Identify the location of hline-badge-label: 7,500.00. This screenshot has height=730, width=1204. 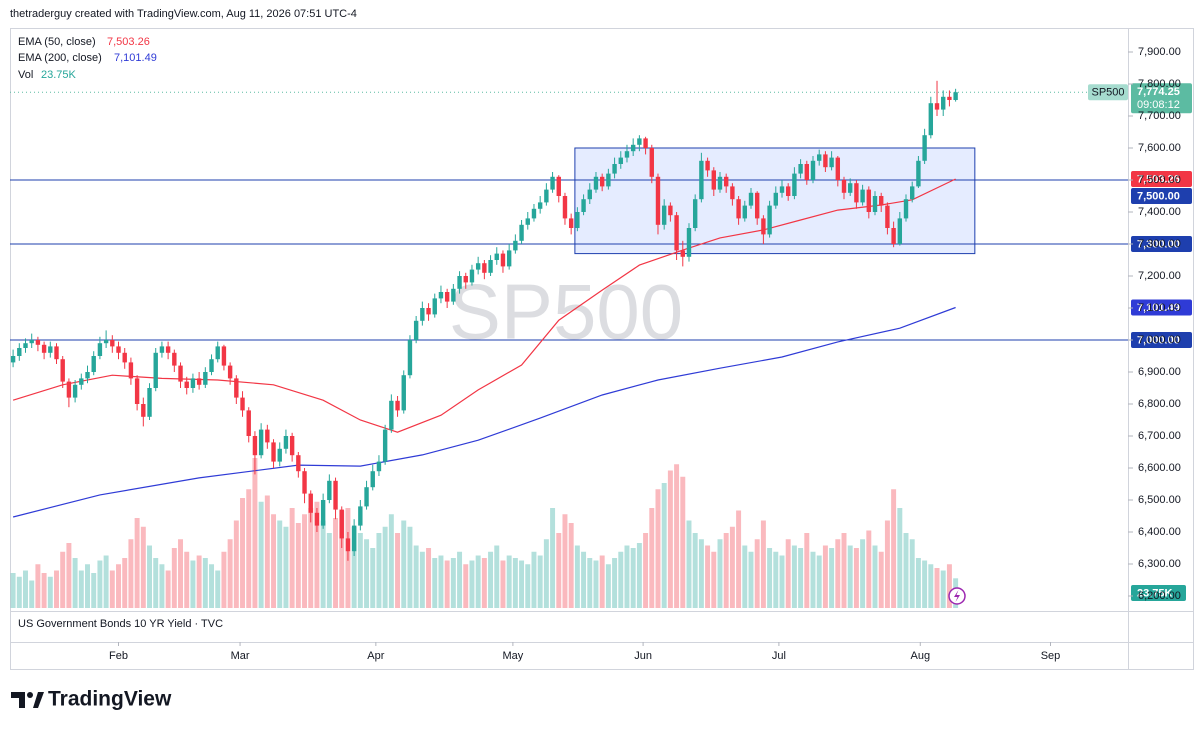
(1158, 196).